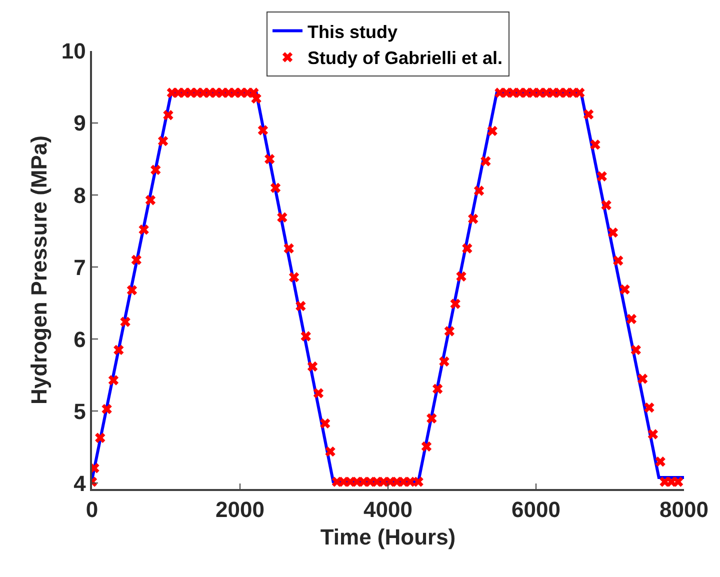 The width and height of the screenshot is (720, 577). What do you see at coordinates (39, 270) in the screenshot?
I see `y-axis-title: Hydrogen Pressure (MPa)` at bounding box center [39, 270].